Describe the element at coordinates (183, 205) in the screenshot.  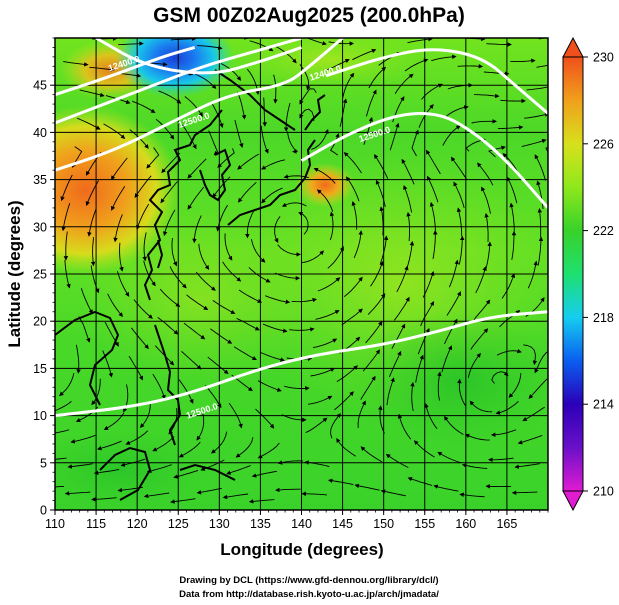
I see `coastline-china` at that location.